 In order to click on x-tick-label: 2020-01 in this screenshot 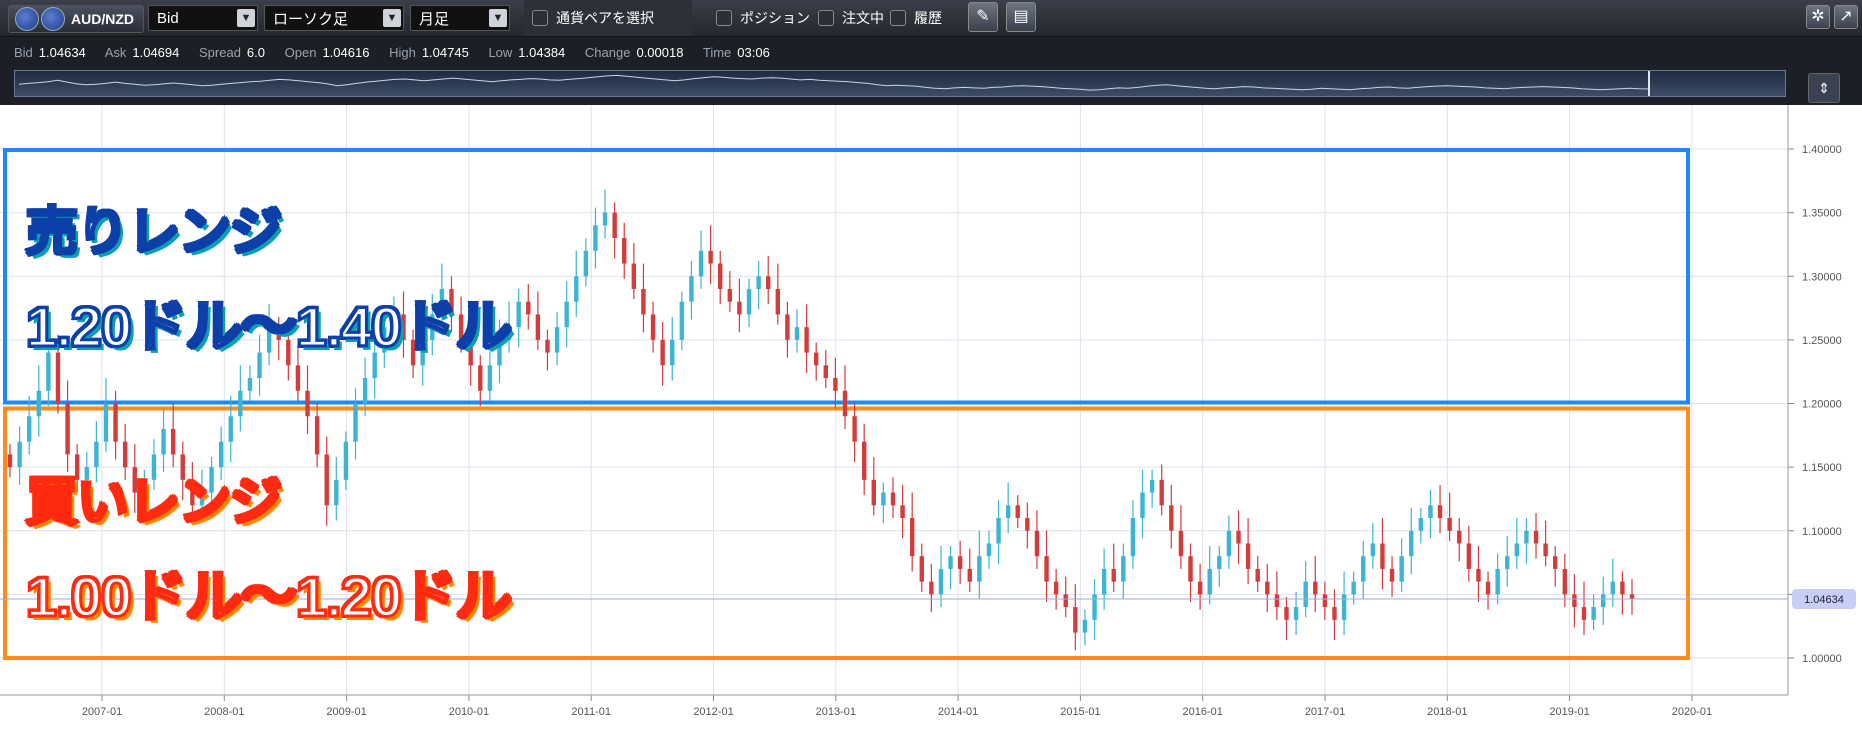, I will do `click(1692, 712)`.